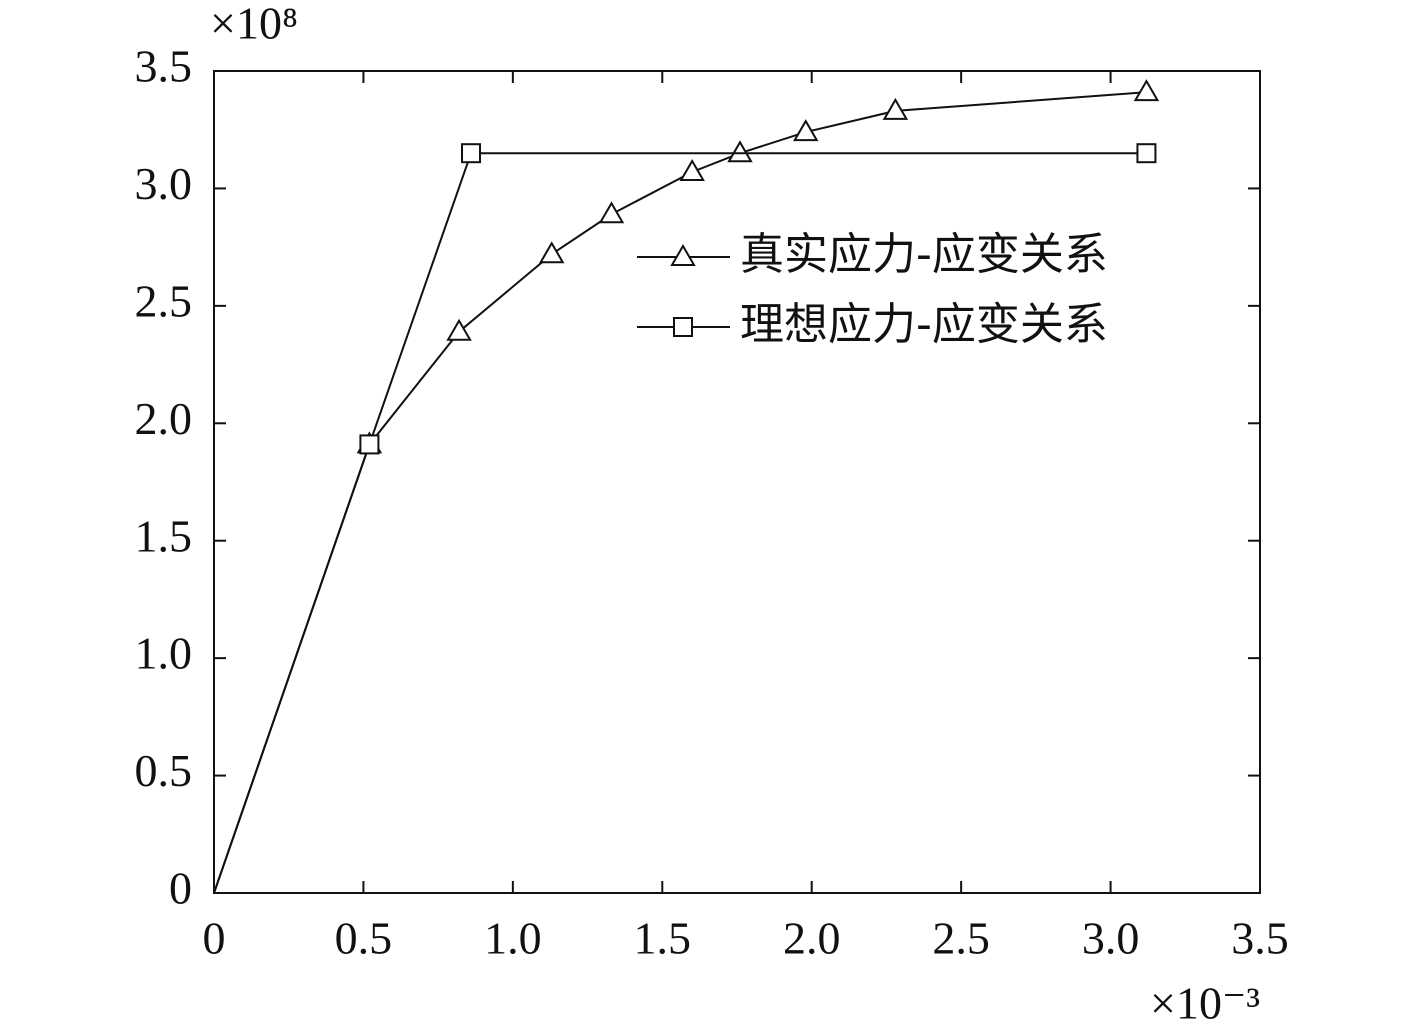 The image size is (1417, 1030). What do you see at coordinates (214, 938) in the screenshot?
I see `x-tick-label: 0` at bounding box center [214, 938].